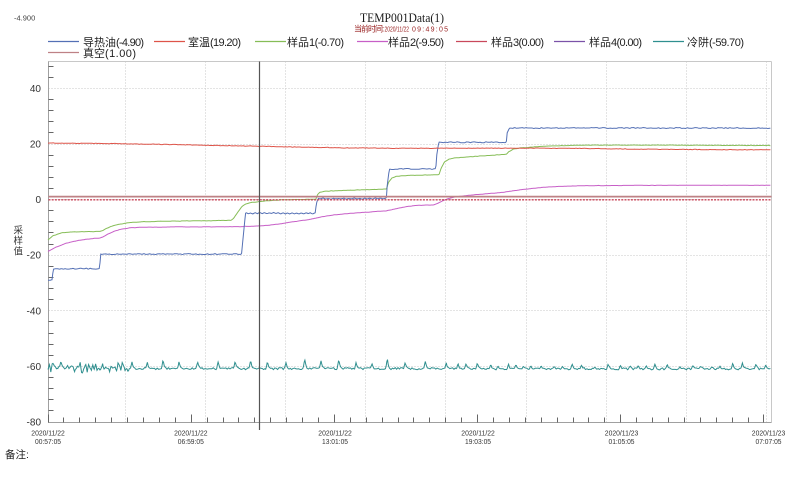  Describe the element at coordinates (191, 441) in the screenshot. I see `svg-text: 06:59:05` at that location.